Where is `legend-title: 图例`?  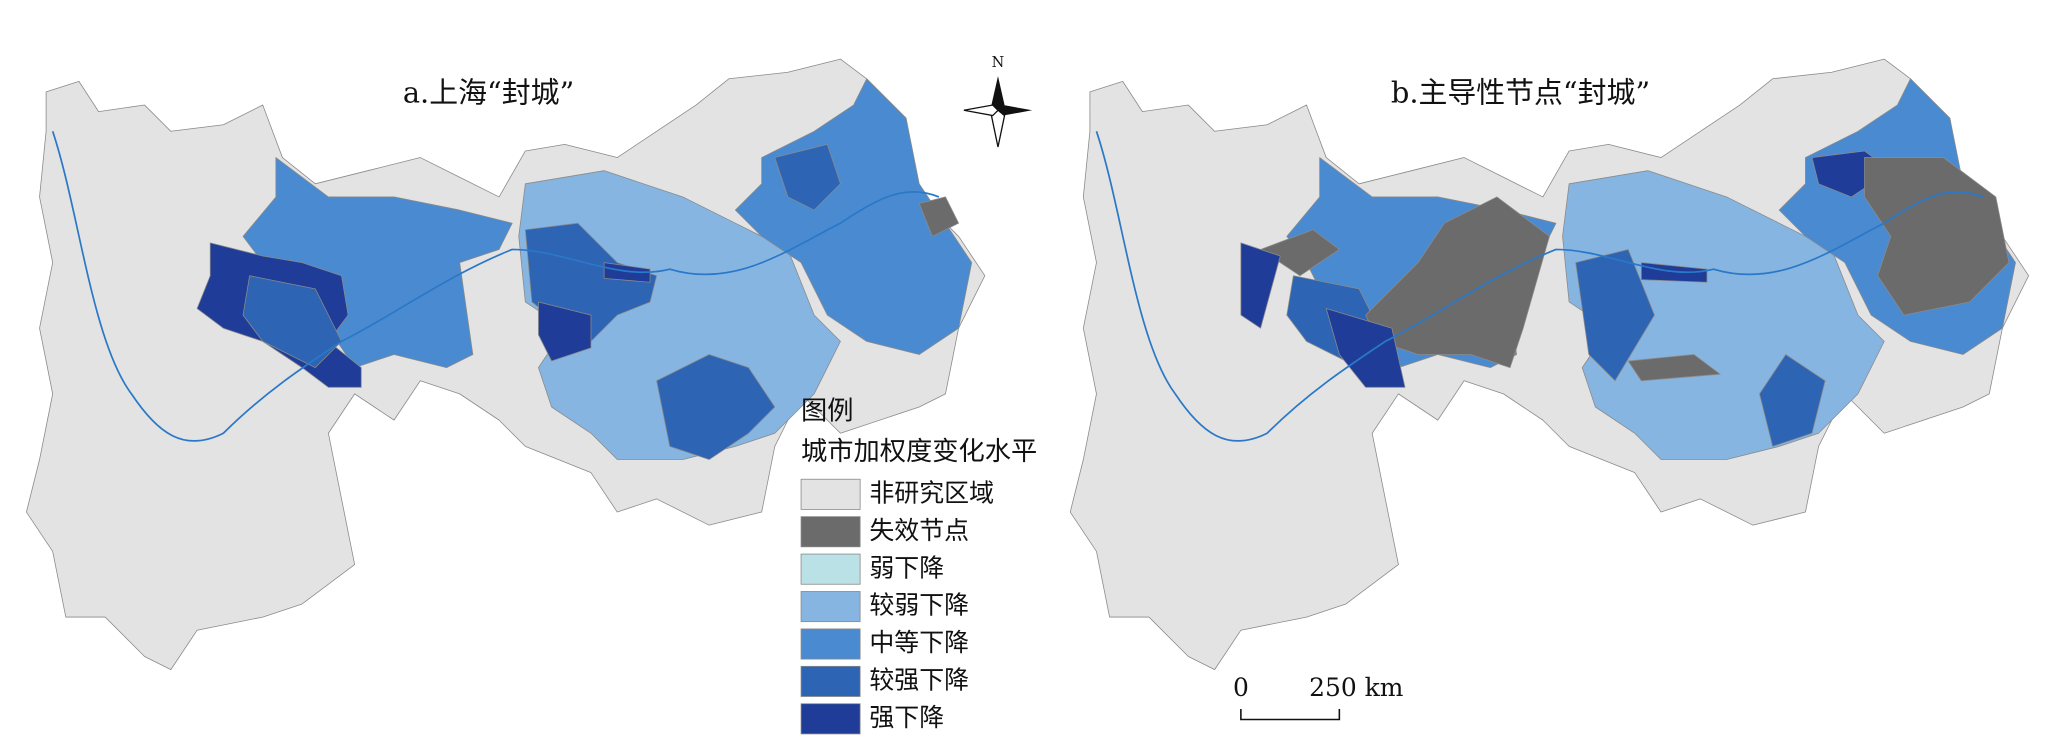
legend-title: 图例 is located at coordinates (827, 411).